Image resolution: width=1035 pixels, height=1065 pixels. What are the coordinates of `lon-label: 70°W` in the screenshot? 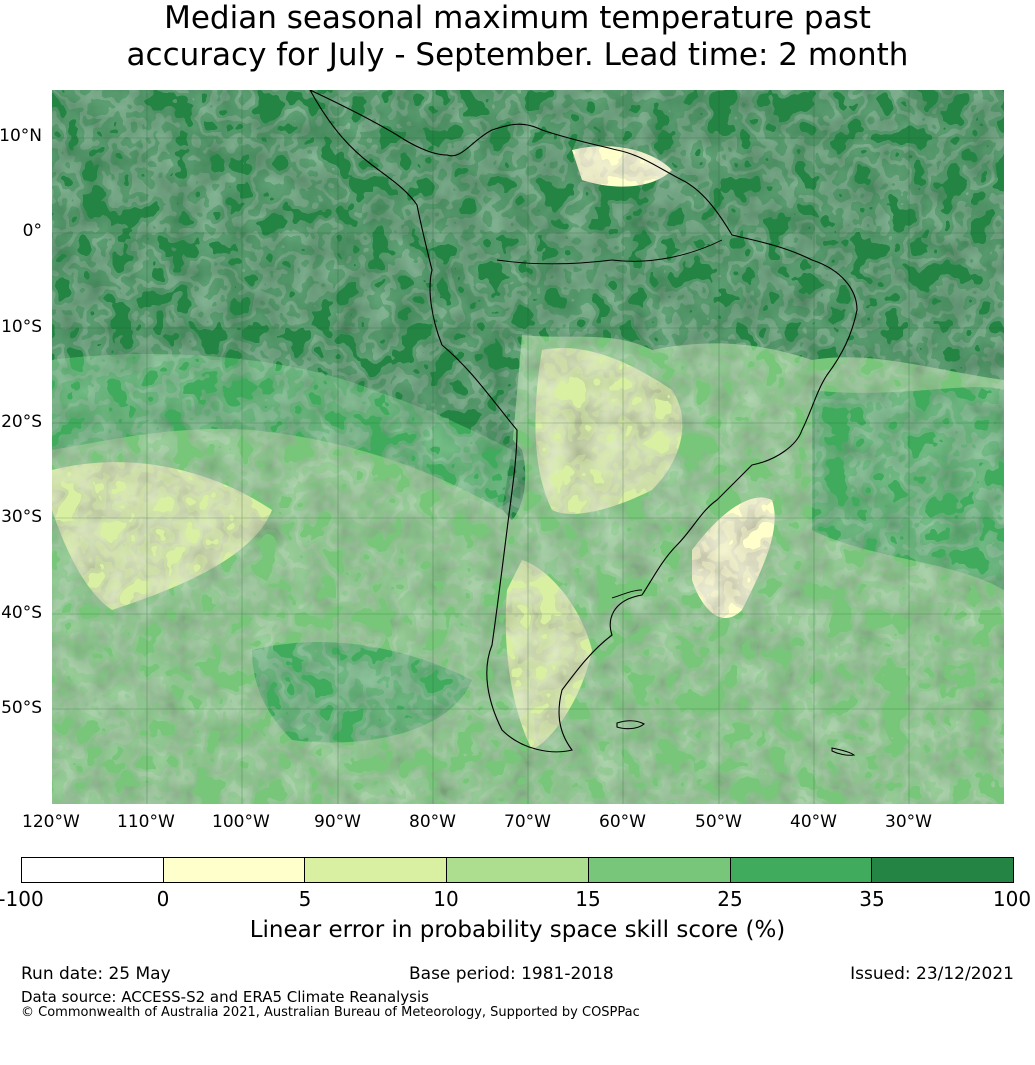 It's located at (527, 822).